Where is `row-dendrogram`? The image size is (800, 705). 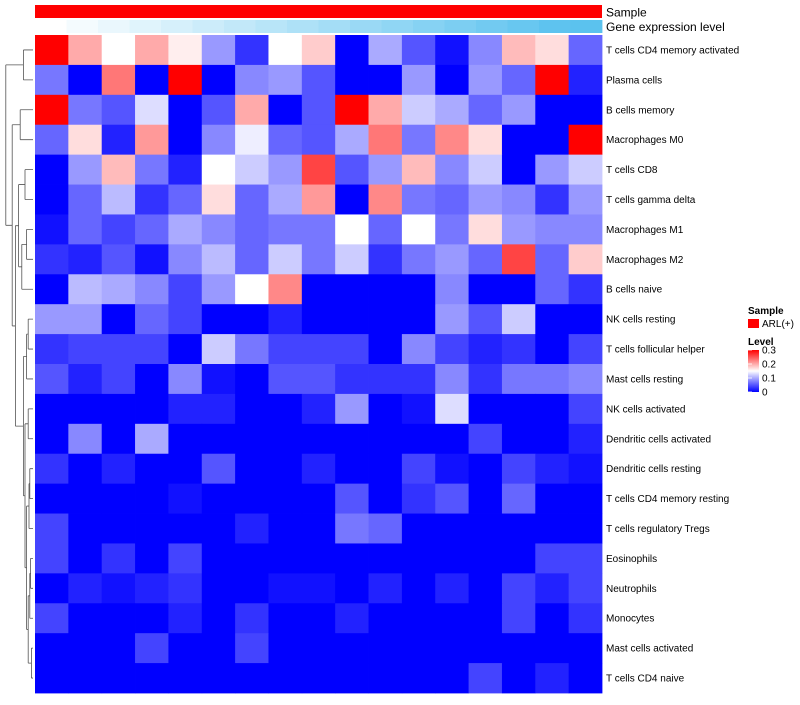 row-dendrogram is located at coordinates (19, 364).